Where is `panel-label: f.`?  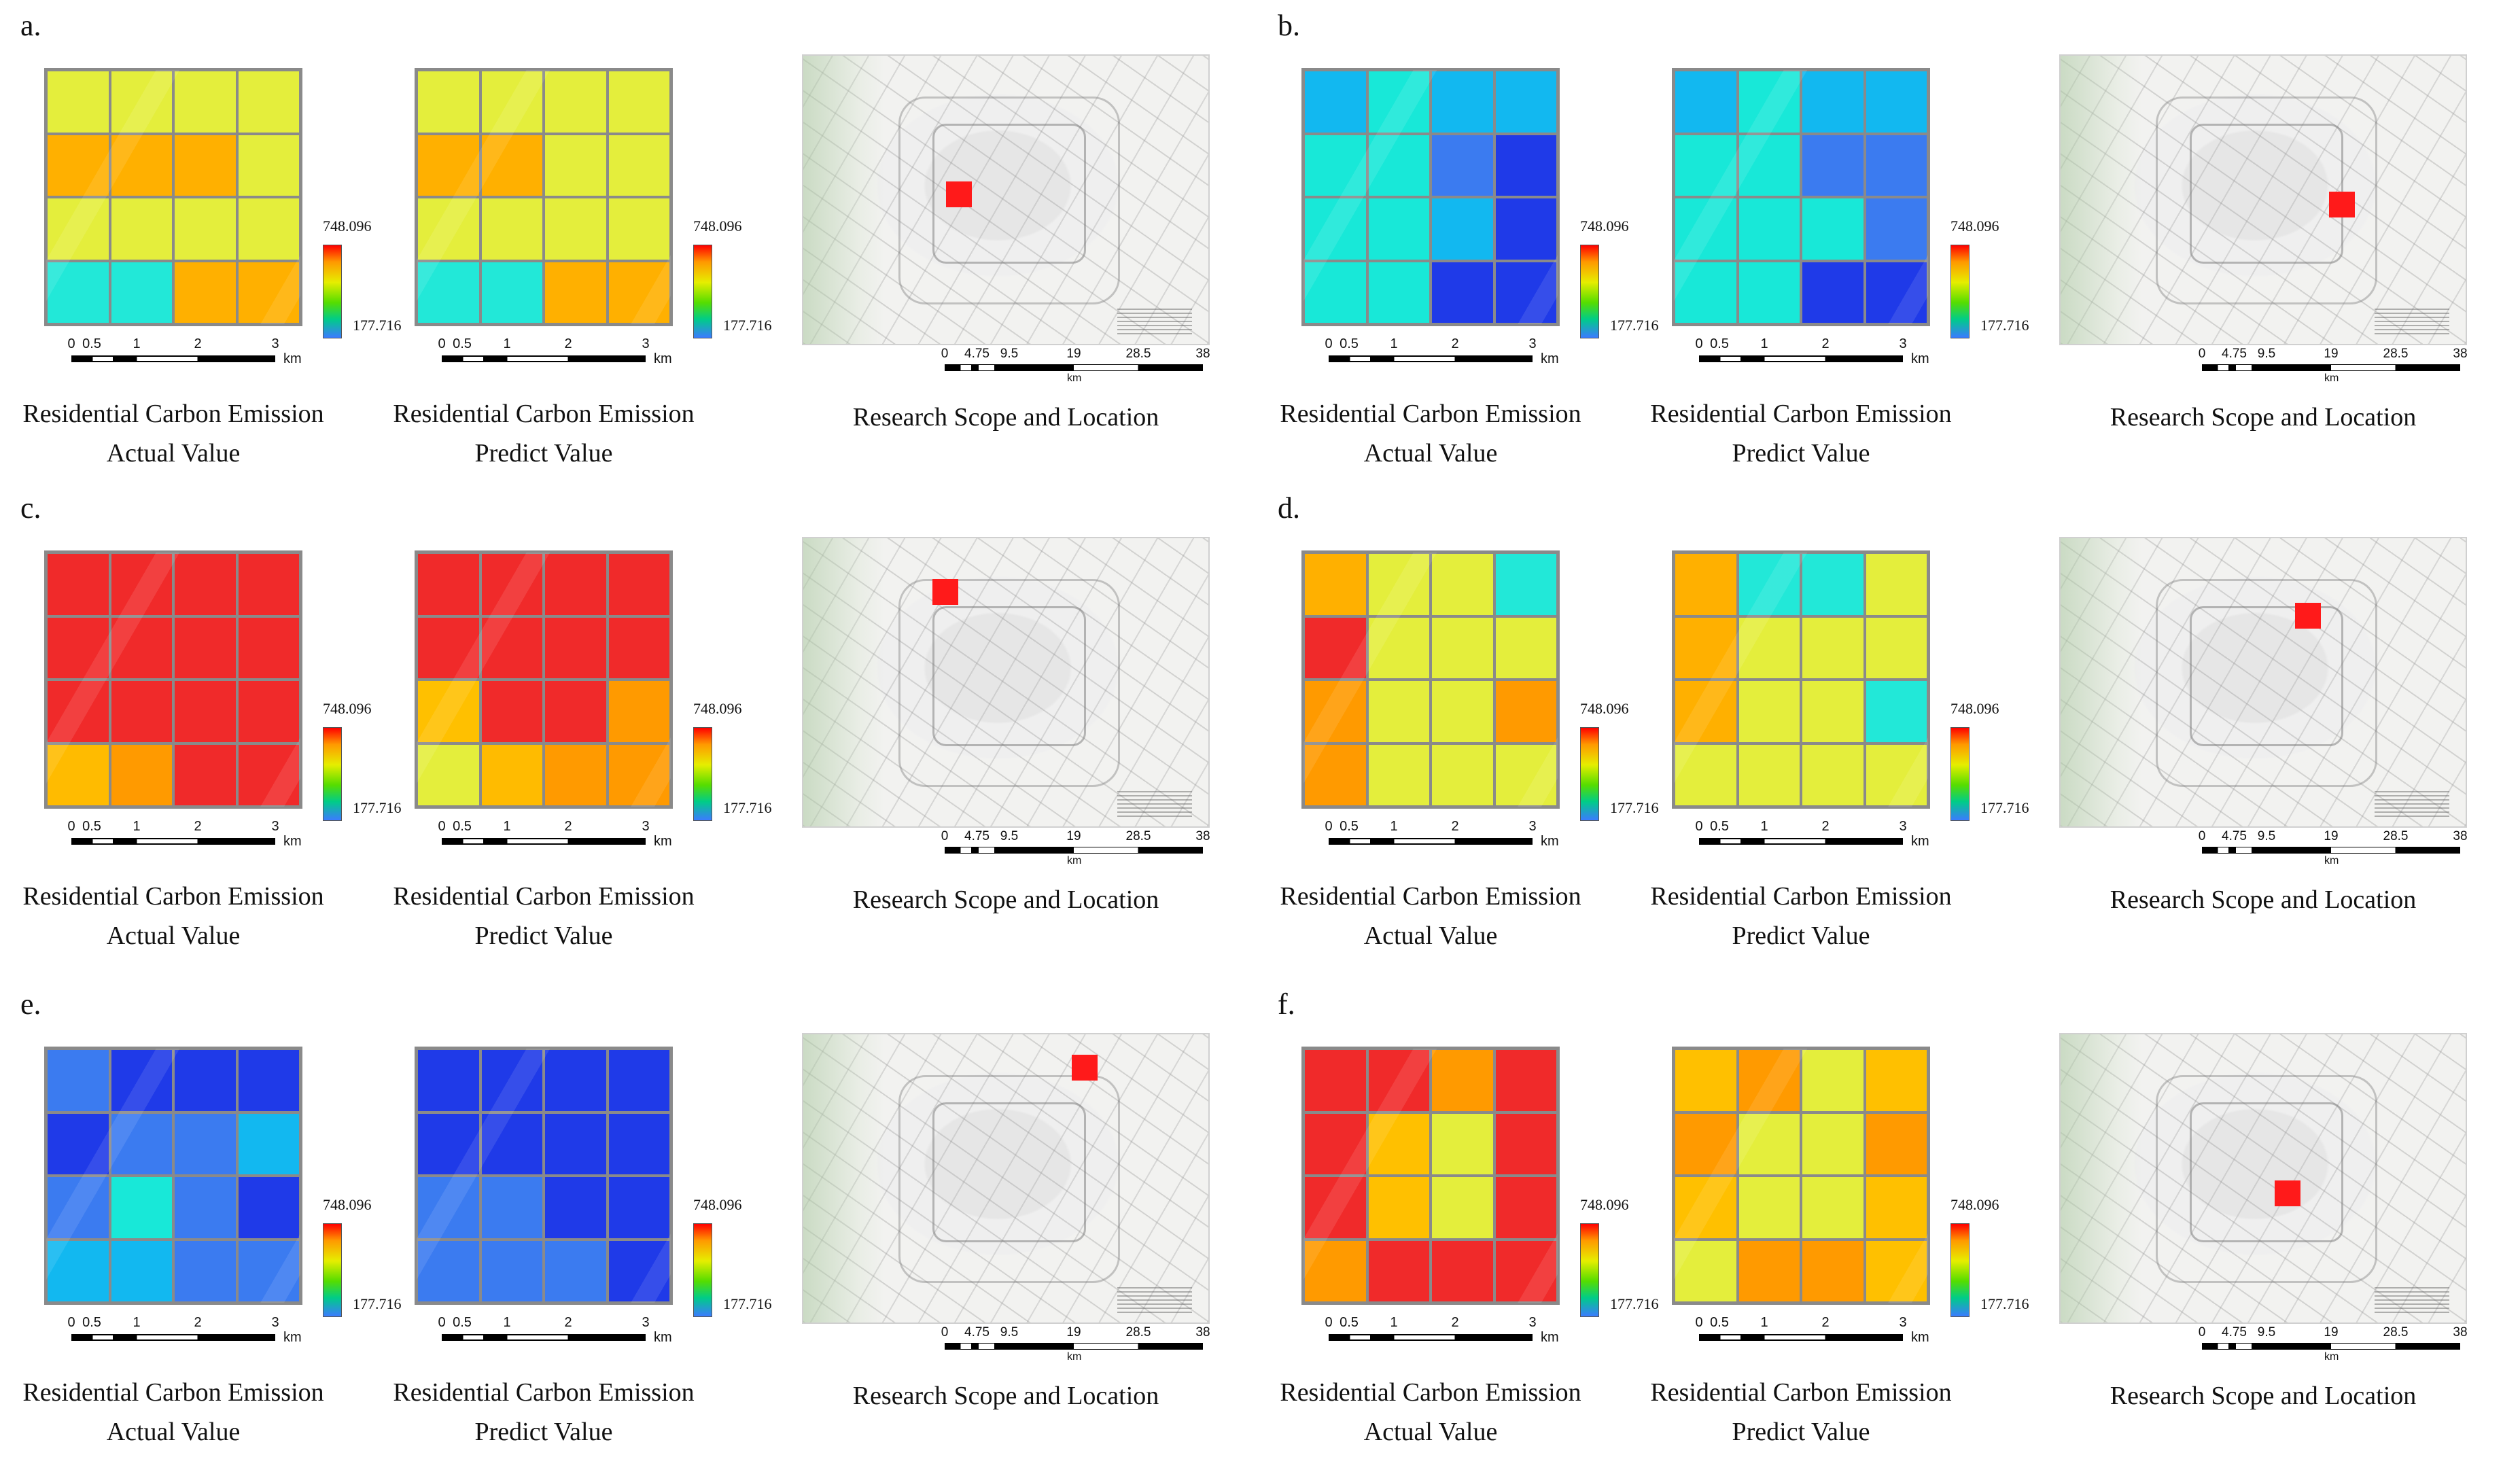
panel-label: f. is located at coordinates (1287, 1004).